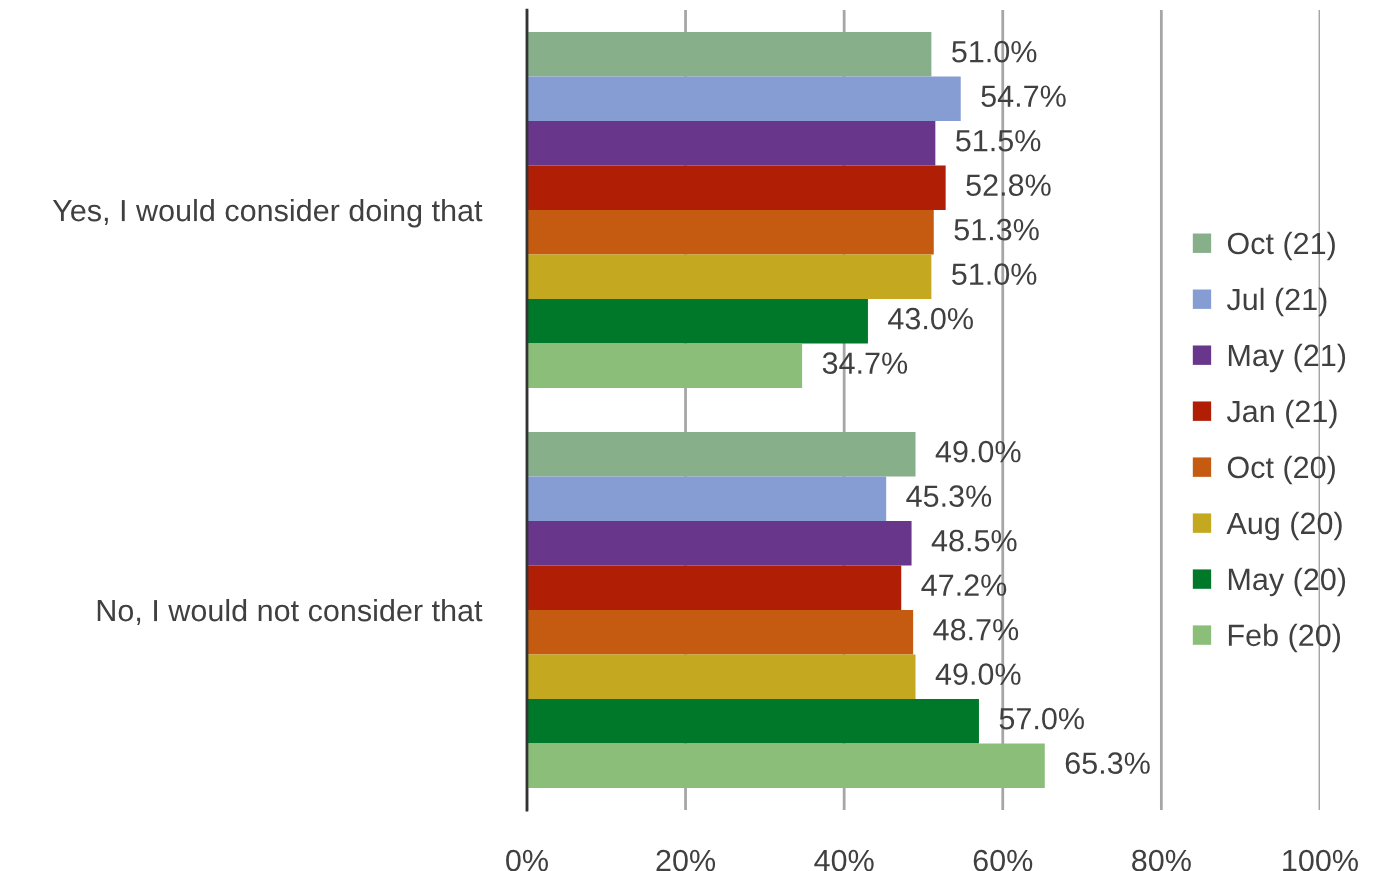 Image resolution: width=1382 pixels, height=871 pixels. Describe the element at coordinates (290, 612) in the screenshot. I see `y-tick-label: No, I would not consider that` at that location.